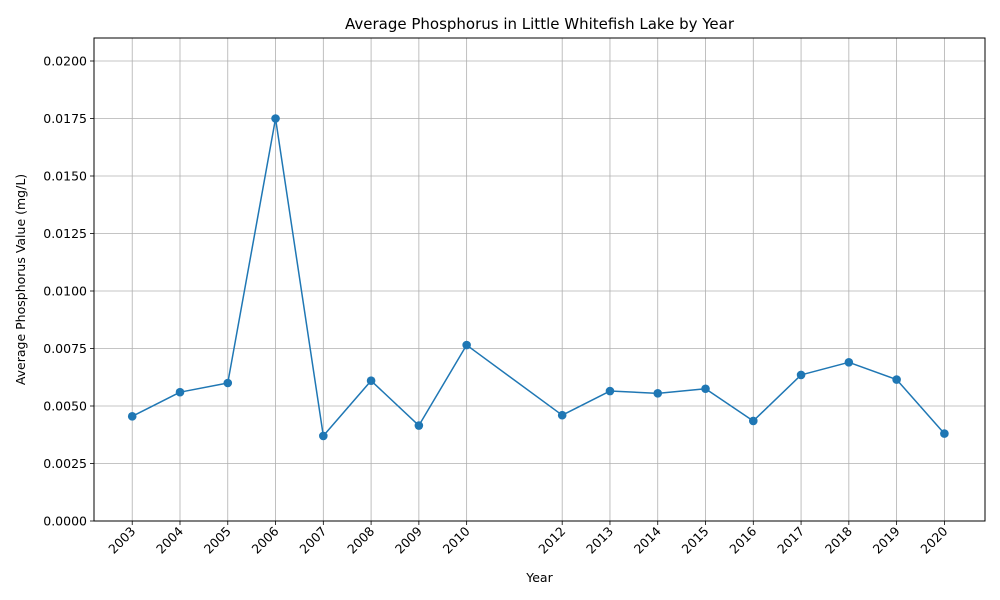 This screenshot has width=1000, height=600. Describe the element at coordinates (65, 291) in the screenshot. I see `y-tick-label: 0.0100` at that location.